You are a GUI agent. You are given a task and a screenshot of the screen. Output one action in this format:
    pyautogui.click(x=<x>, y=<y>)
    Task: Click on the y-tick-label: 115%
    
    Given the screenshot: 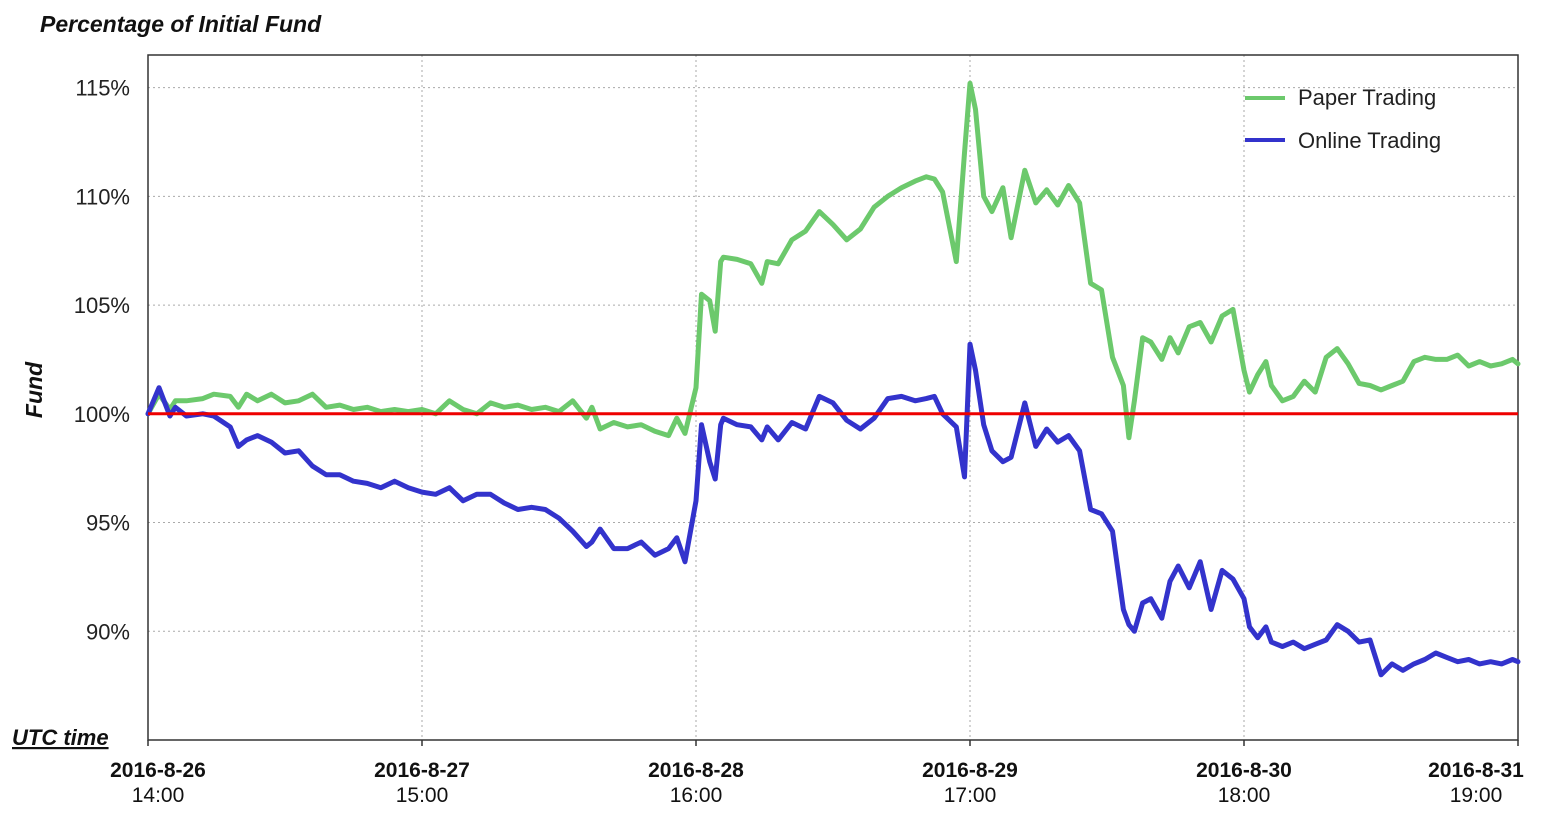 What is the action you would take?
    pyautogui.click(x=102, y=88)
    